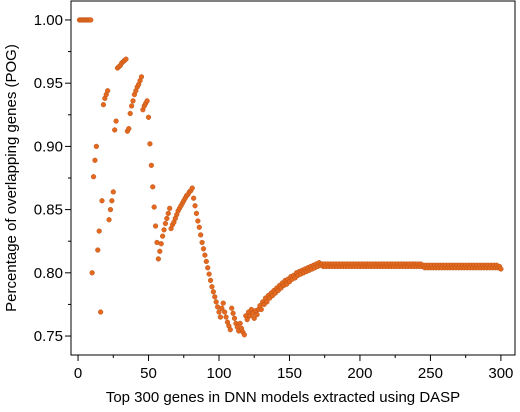  What do you see at coordinates (48, 83) in the screenshot?
I see `y-tick-label: 0.95` at bounding box center [48, 83].